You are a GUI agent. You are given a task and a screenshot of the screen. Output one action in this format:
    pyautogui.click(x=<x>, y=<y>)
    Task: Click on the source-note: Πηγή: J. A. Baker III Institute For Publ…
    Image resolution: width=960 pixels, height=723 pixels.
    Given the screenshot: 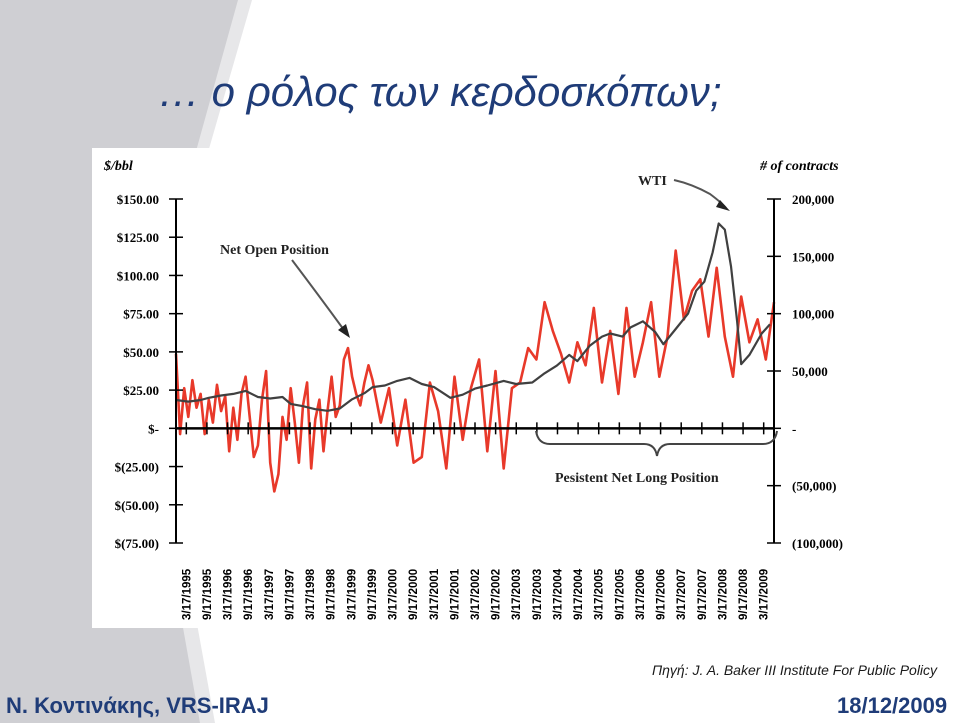 What is the action you would take?
    pyautogui.click(x=795, y=670)
    